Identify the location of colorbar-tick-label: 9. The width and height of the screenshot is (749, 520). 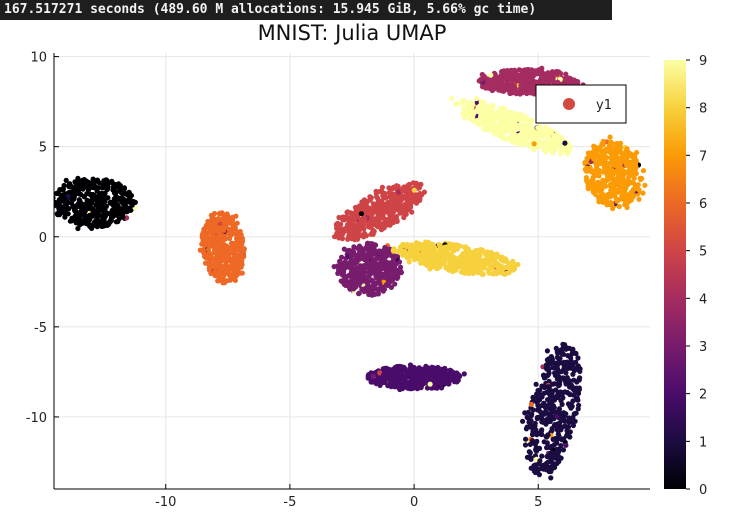
(703, 61).